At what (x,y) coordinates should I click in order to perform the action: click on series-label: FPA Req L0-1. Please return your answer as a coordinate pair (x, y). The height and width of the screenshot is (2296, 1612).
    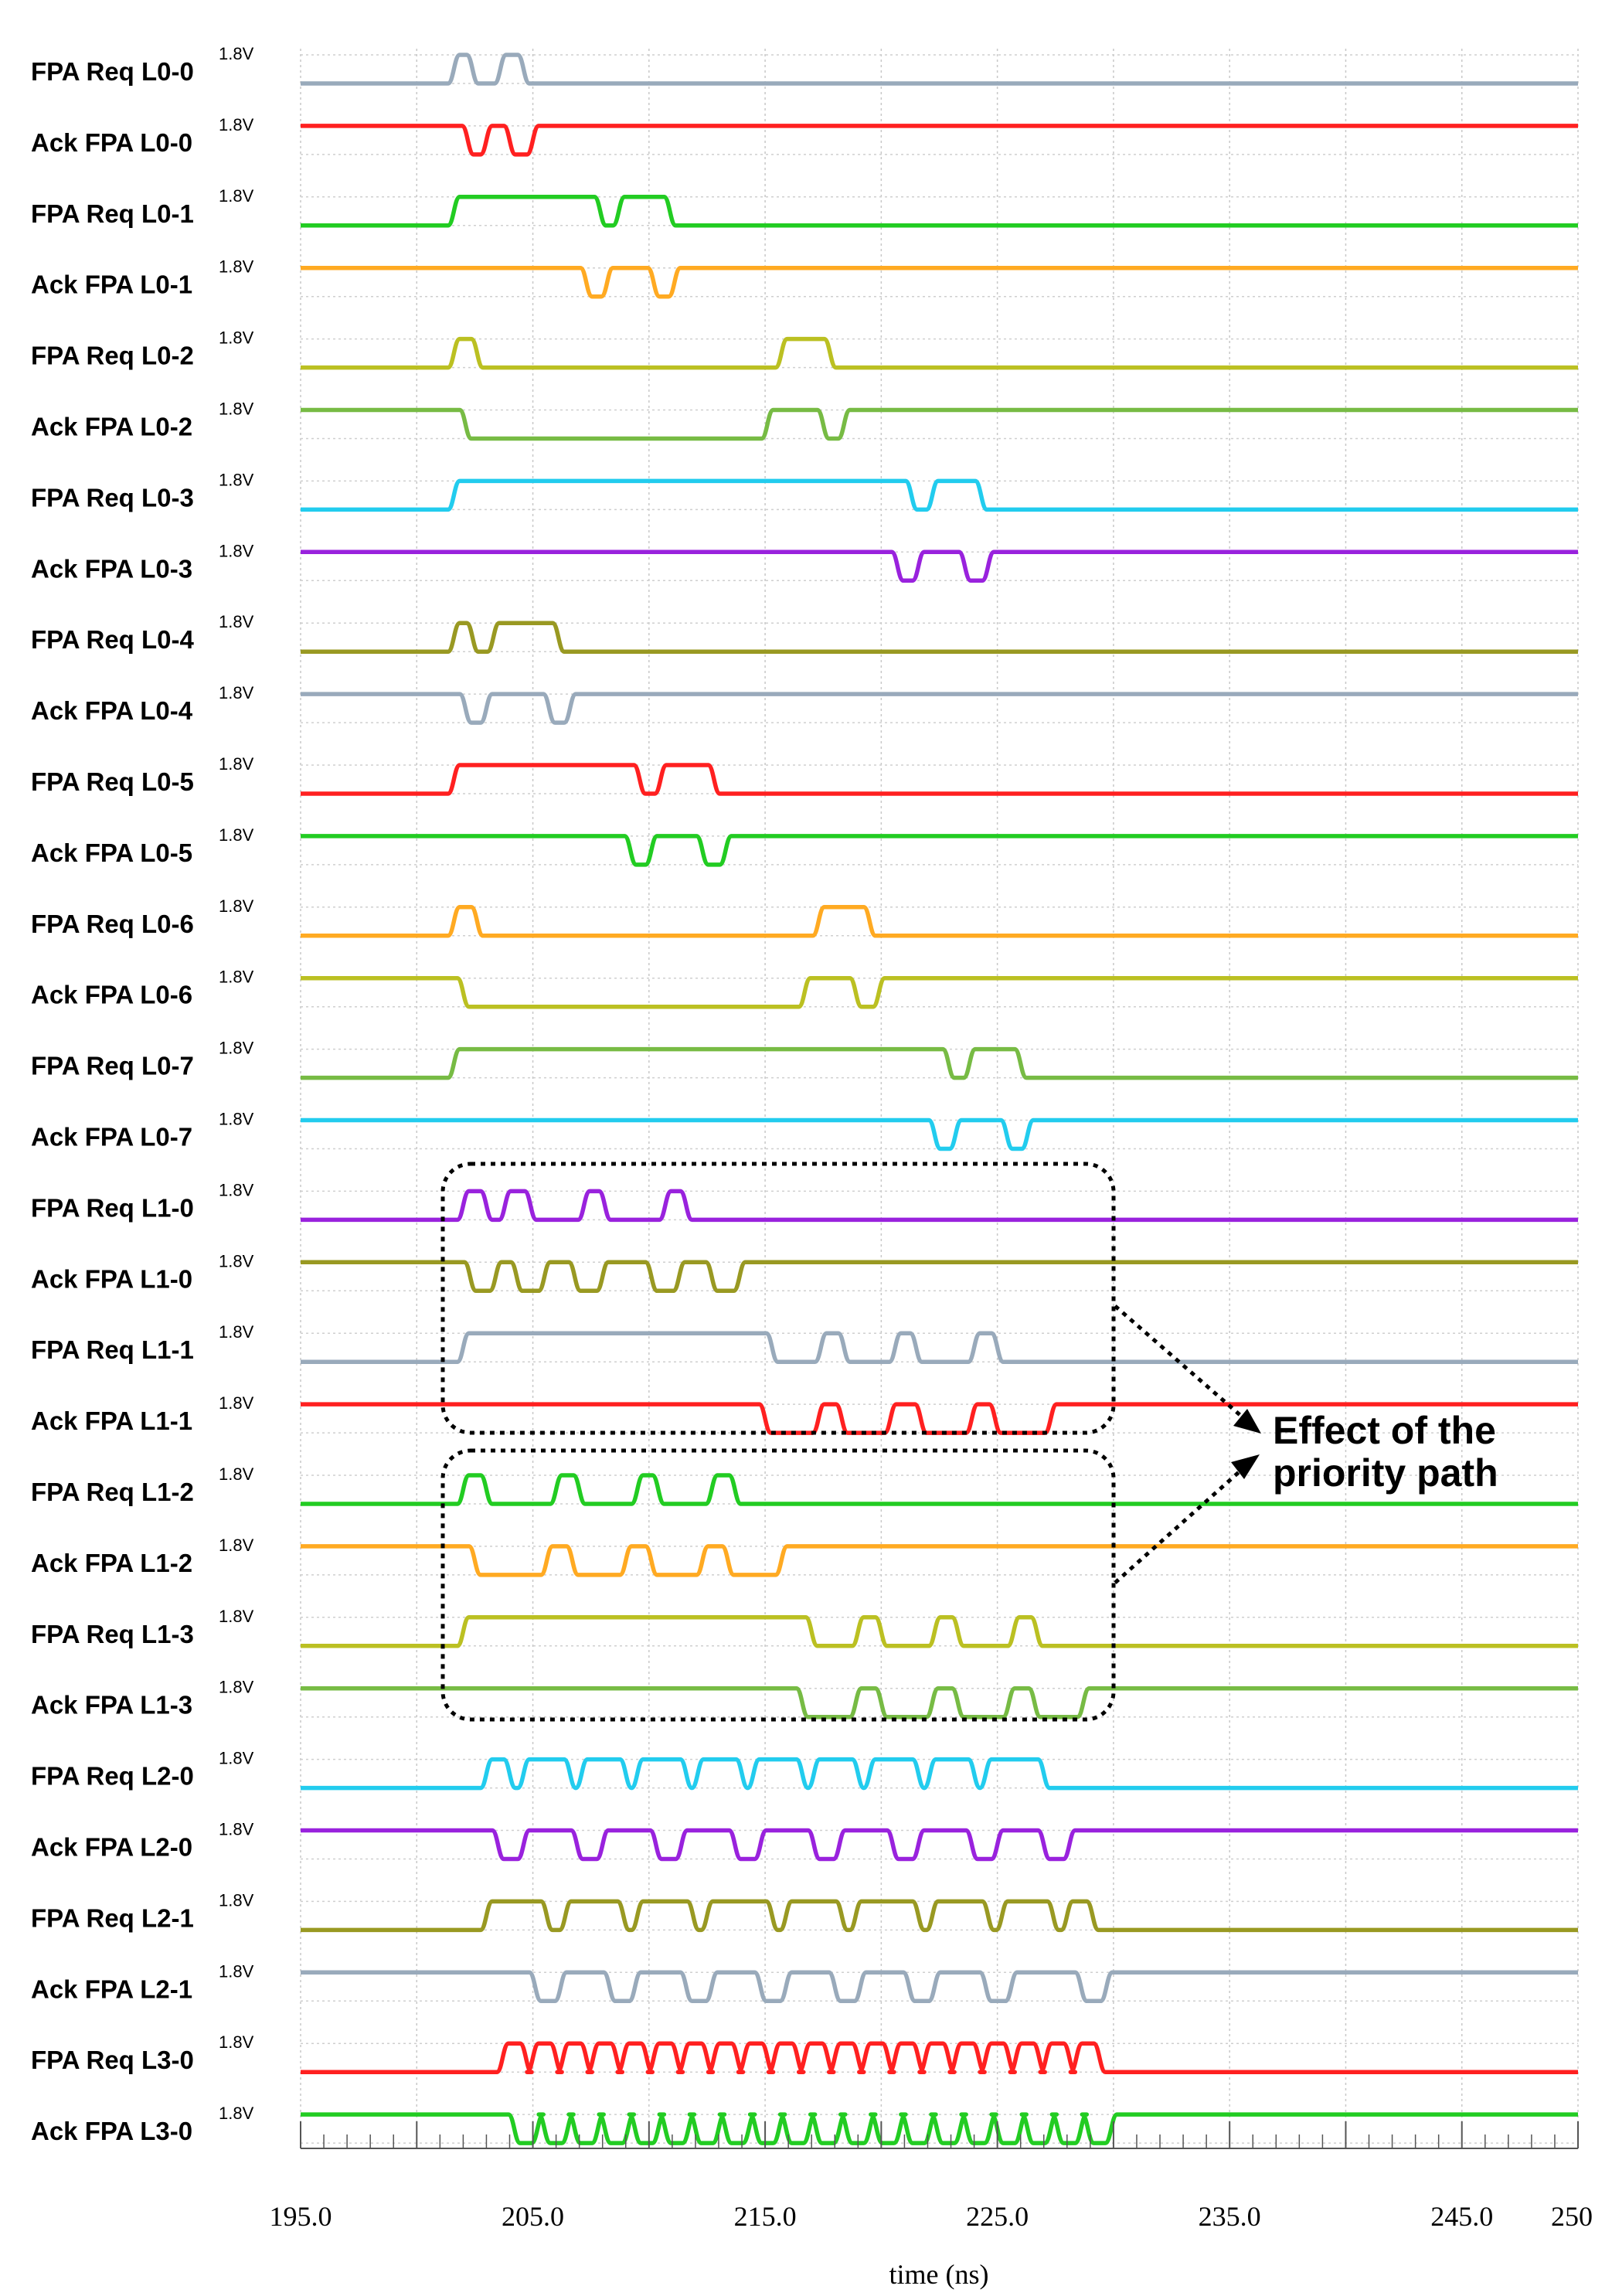
    Looking at the image, I should click on (112, 213).